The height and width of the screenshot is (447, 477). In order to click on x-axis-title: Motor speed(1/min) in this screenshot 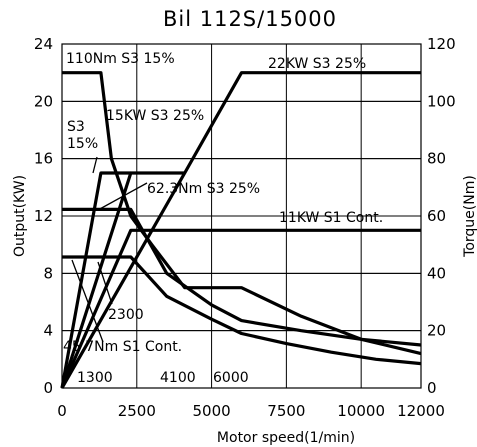, I will do `click(286, 438)`.